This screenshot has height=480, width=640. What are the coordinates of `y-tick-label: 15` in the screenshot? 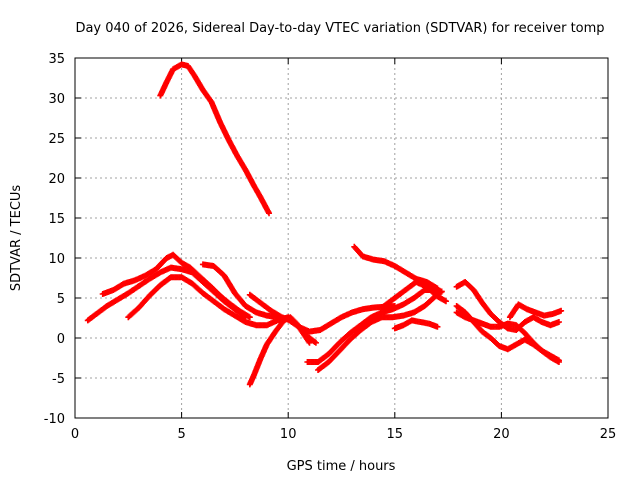 It's located at (56, 219).